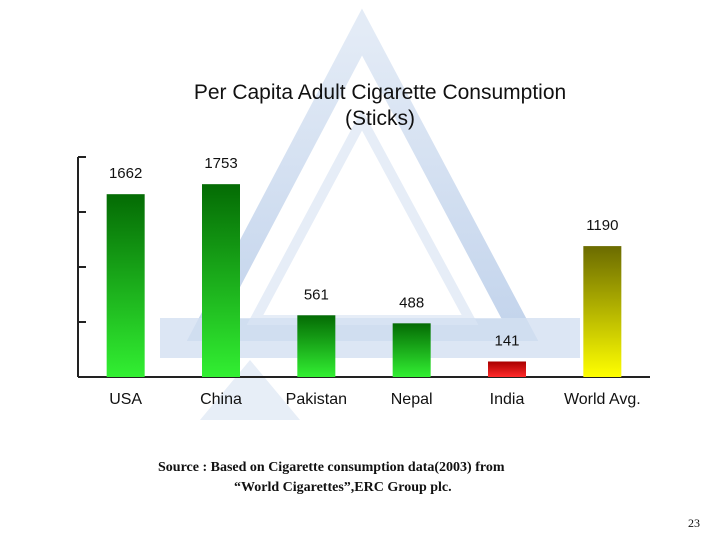  What do you see at coordinates (412, 399) in the screenshot?
I see `category-label: Nepal` at bounding box center [412, 399].